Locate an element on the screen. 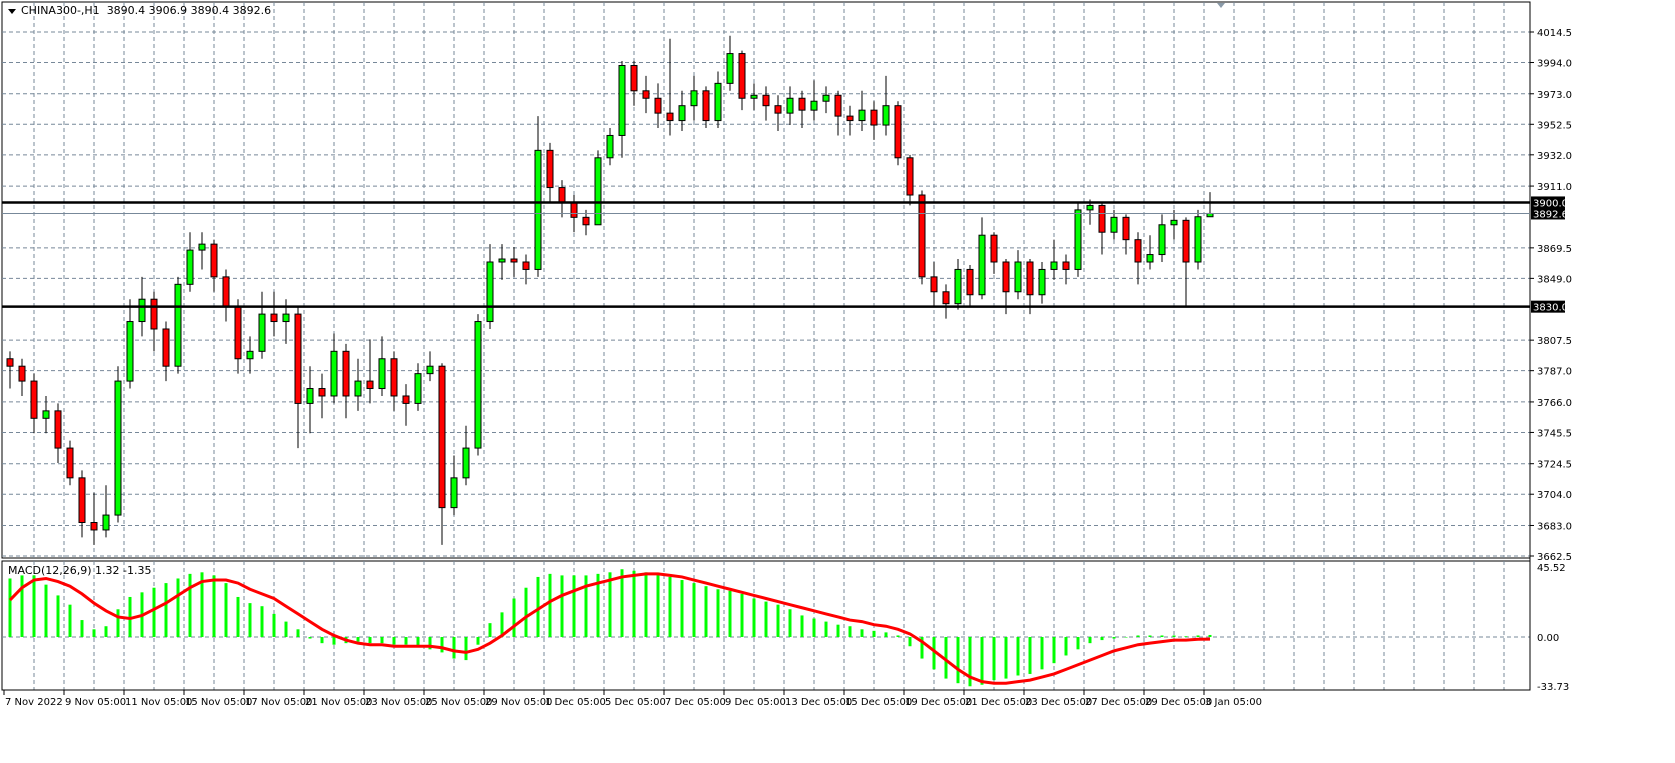 This screenshot has height=763, width=1675. time-tick-label: 9 Nov 05:00 is located at coordinates (95, 702).